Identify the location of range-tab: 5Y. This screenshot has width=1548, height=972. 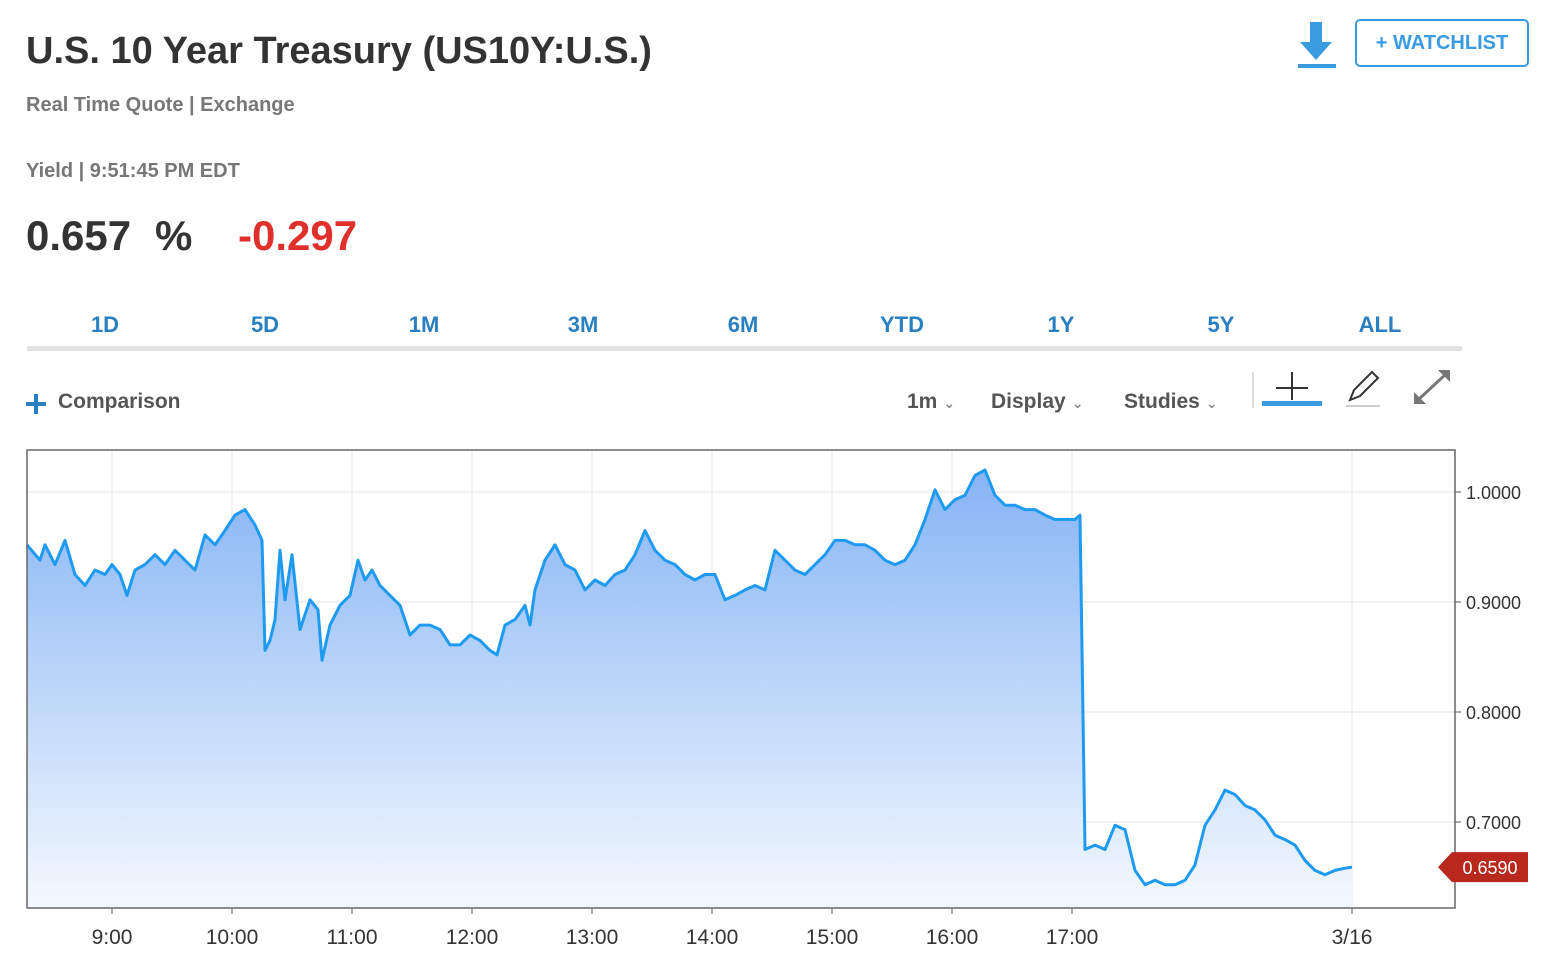
(1221, 324).